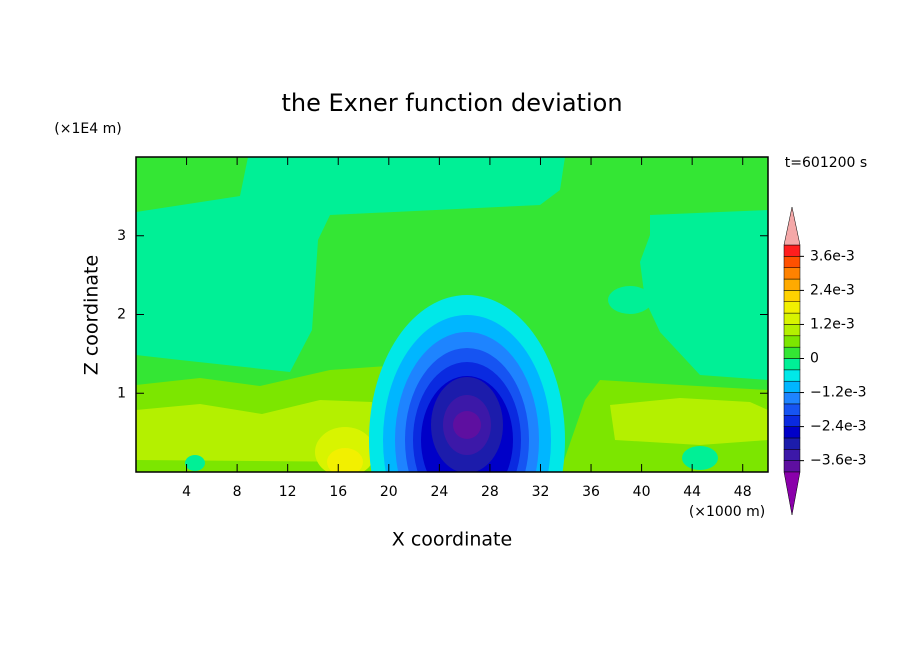 The width and height of the screenshot is (904, 658). Describe the element at coordinates (838, 427) in the screenshot. I see `colorbar-label: −2.4e-3` at that location.